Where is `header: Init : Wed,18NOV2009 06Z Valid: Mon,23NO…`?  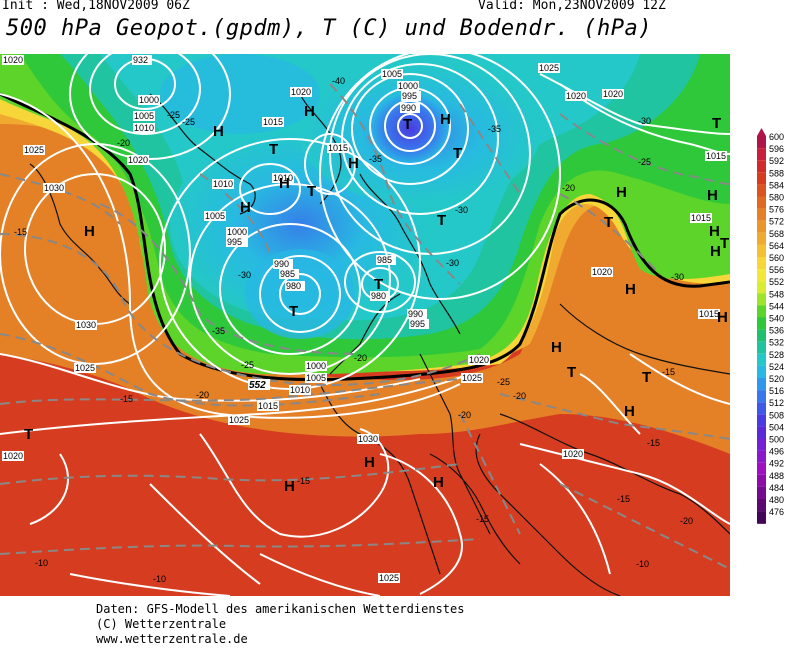
header: Init : Wed,18NOV2009 06Z Valid: Mon,23NO… is located at coordinates (395, 24).